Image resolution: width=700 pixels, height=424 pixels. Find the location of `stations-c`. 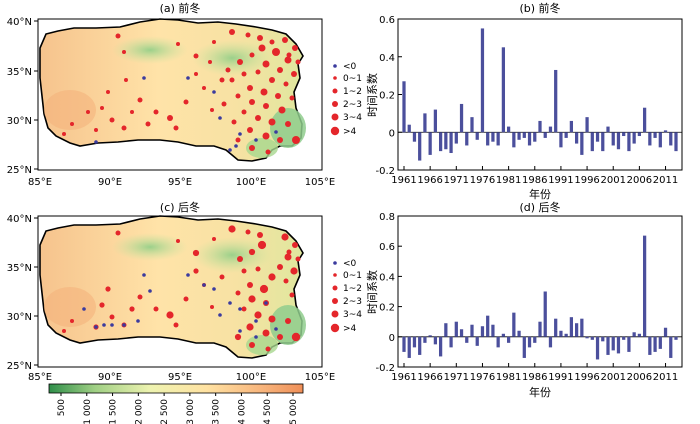

stations-c is located at coordinates (181, 288).